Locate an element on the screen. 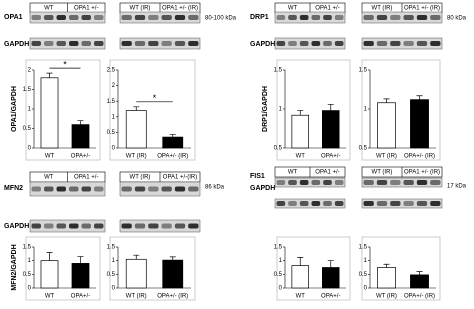 Image resolution: width=474 pixels, height=309 pixels. protein-label: DRP1 is located at coordinates (259, 17).